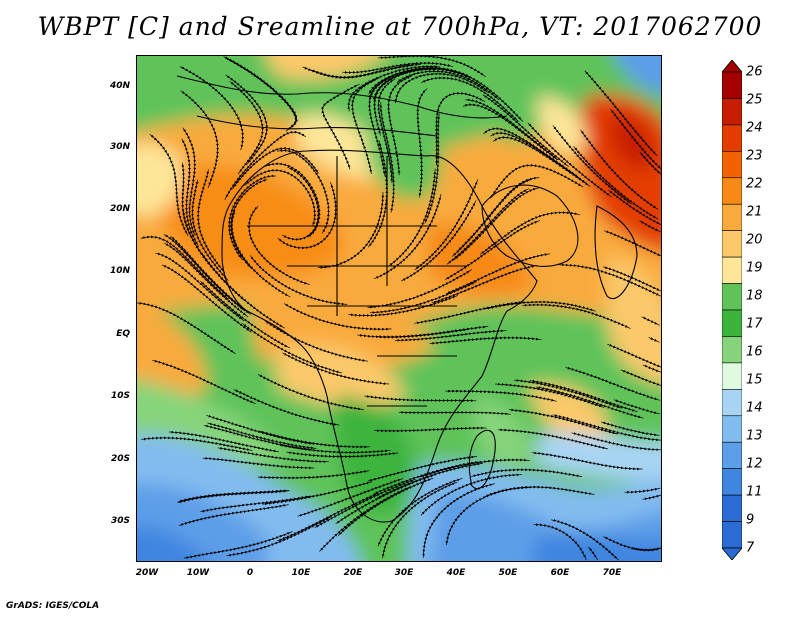 This screenshot has width=800, height=618. I want to click on colorbar-label: 7, so click(750, 548).